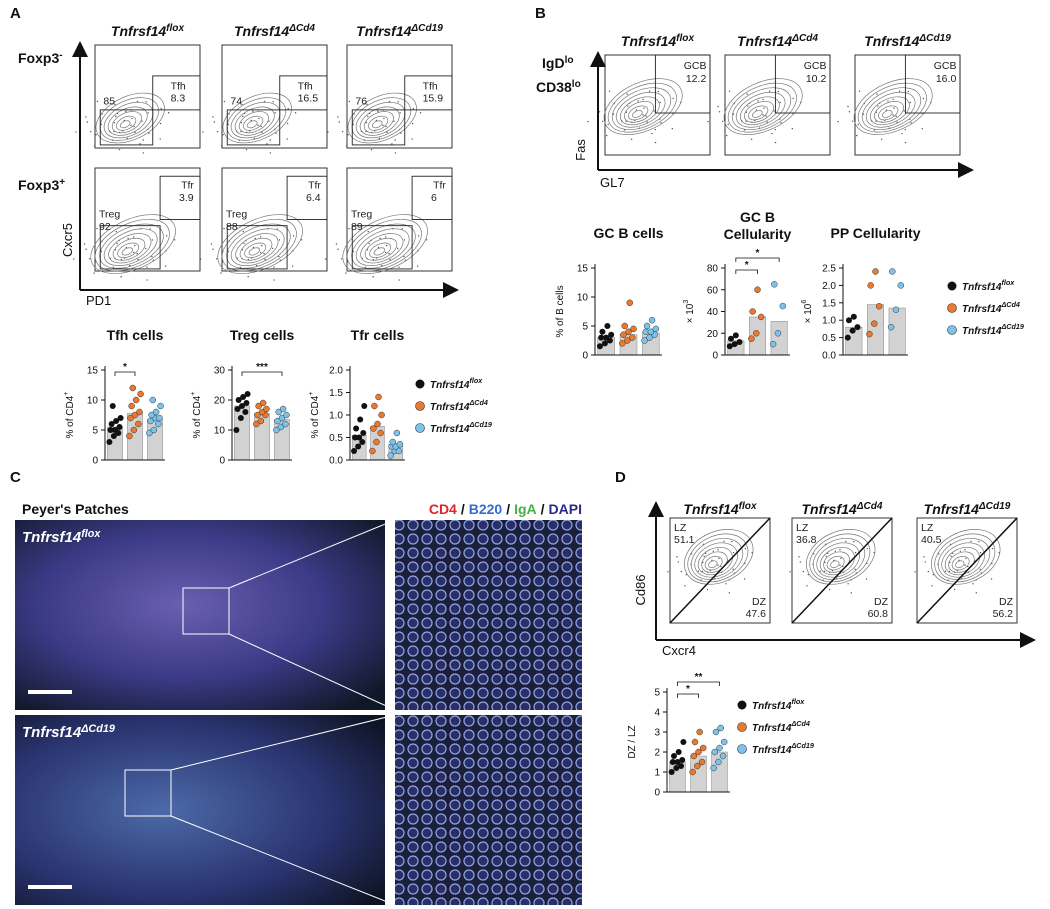  Describe the element at coordinates (620, 477) in the screenshot. I see `panel-label: D` at that location.